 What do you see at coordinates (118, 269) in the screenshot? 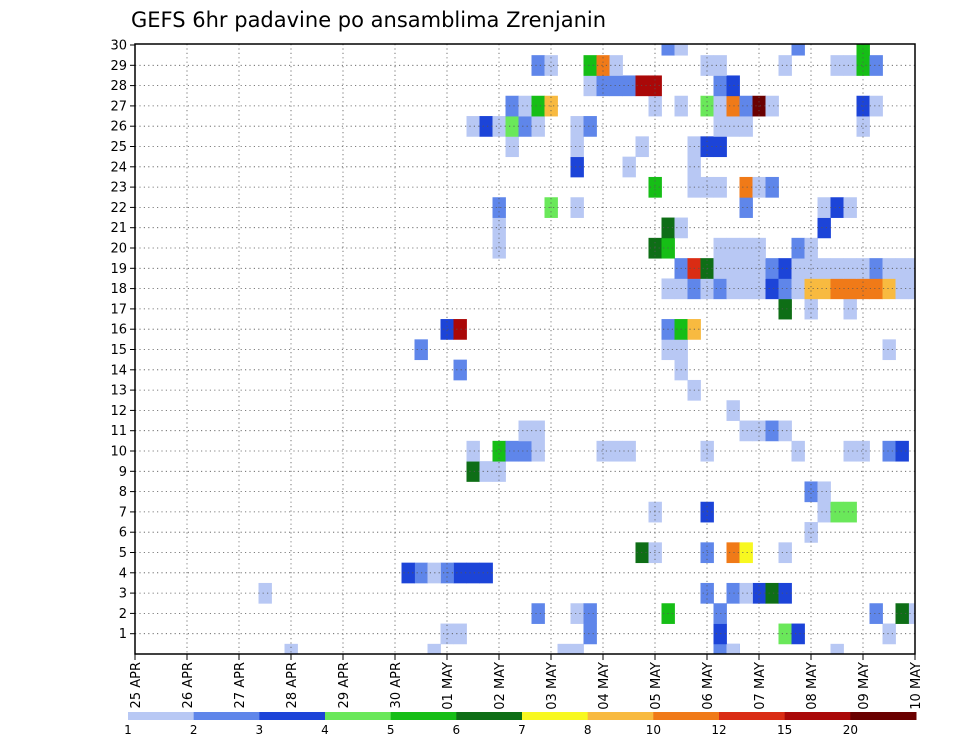
I see `y-tick-label: 19` at bounding box center [118, 269].